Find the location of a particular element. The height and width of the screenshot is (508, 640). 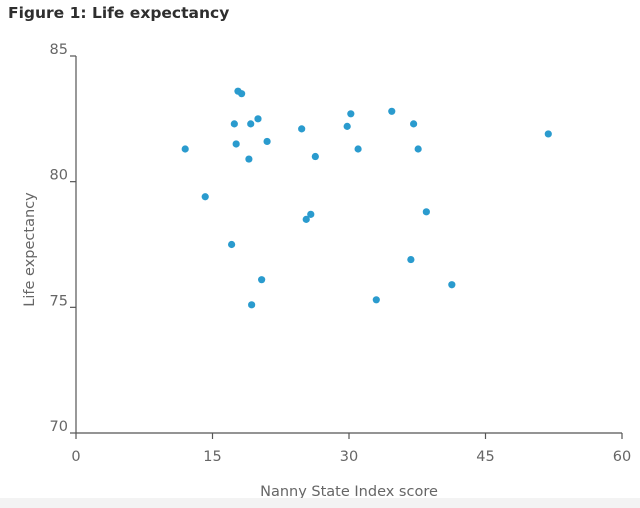

chart-title: Figure 1: Life expectancy is located at coordinates (119, 13).